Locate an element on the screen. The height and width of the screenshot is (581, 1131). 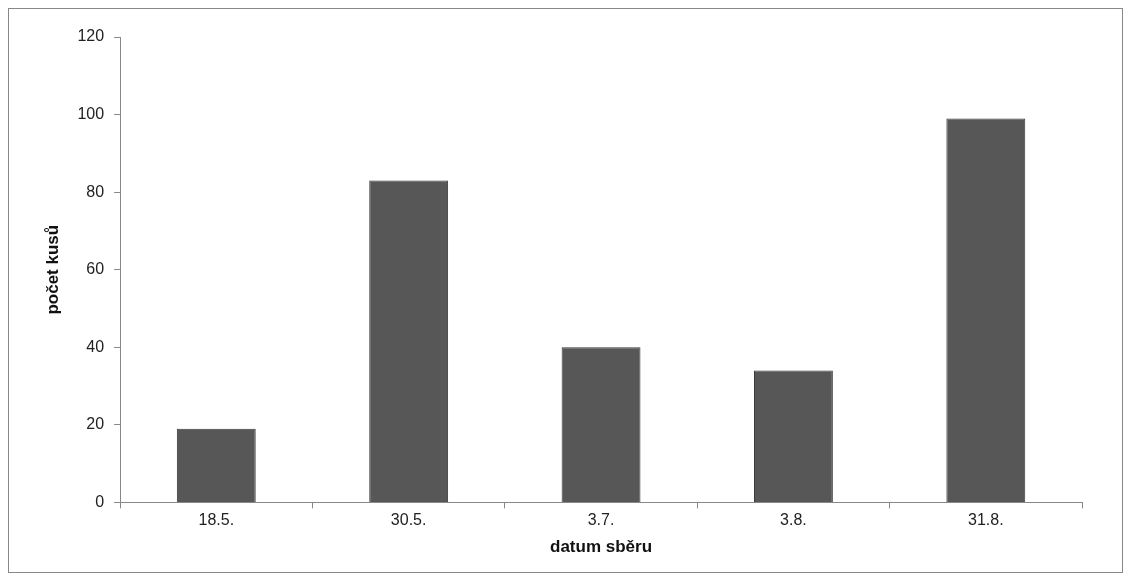
x-tick-label: 30.5. is located at coordinates (408, 520).